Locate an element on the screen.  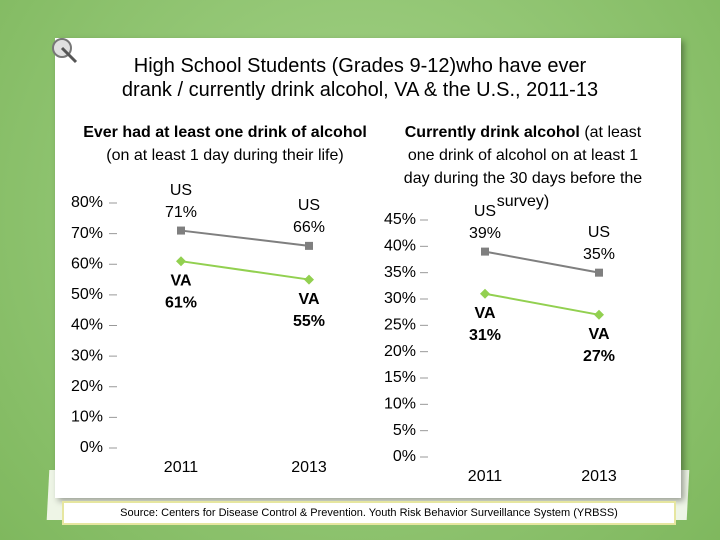
y-tick-label: 15% is located at coordinates (400, 377).